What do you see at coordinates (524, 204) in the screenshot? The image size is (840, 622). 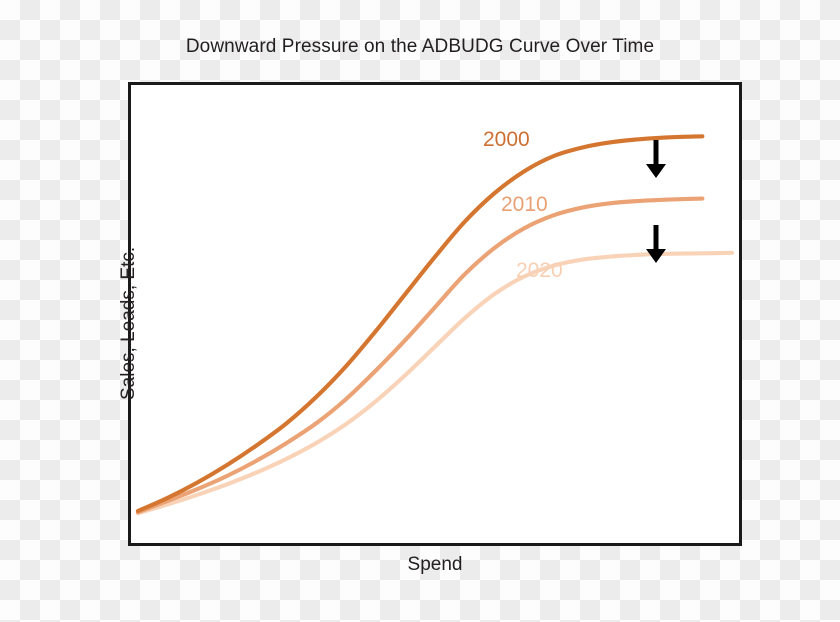 I see `series-label-2010: 2010` at bounding box center [524, 204].